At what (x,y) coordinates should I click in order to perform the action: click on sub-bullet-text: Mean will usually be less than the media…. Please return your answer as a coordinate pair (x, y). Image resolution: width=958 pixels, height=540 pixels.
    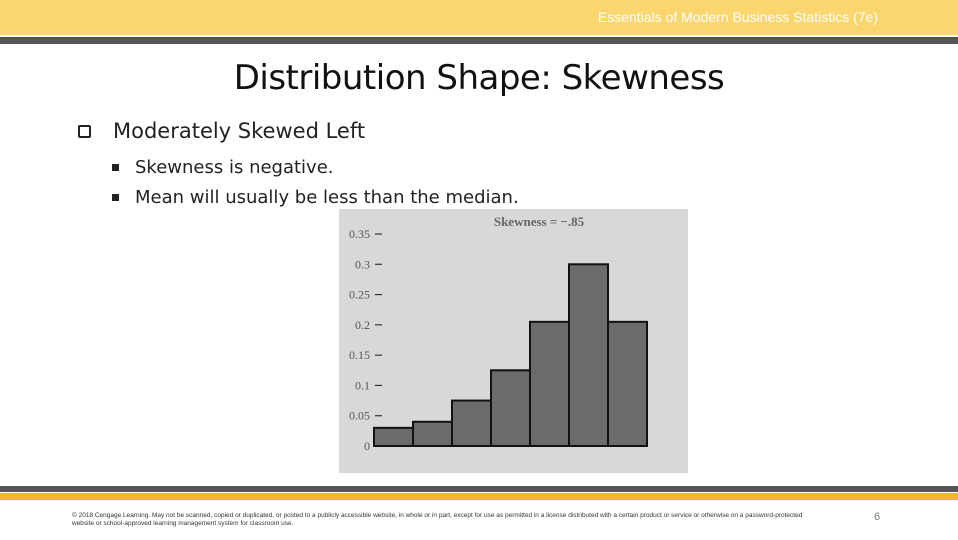
    Looking at the image, I should click on (327, 197).